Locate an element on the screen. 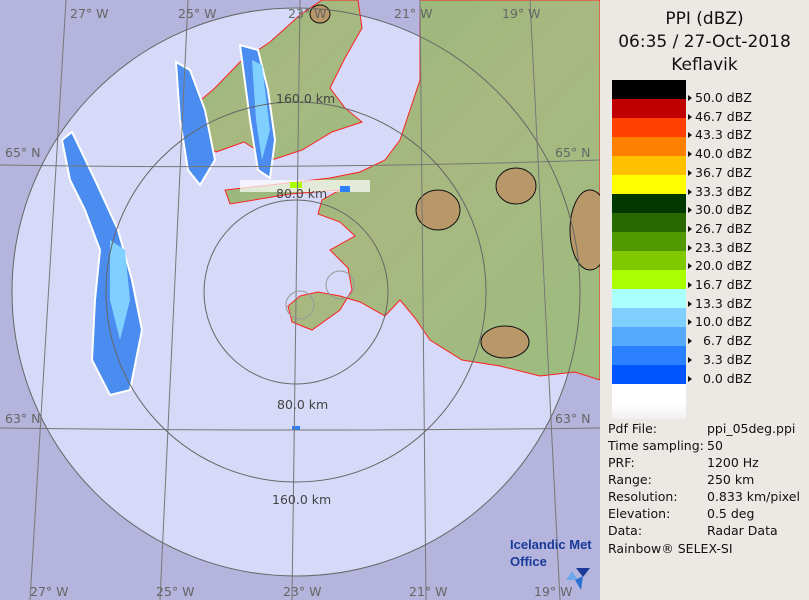  legend-label-text: 40.0 dBZ is located at coordinates (723, 154).